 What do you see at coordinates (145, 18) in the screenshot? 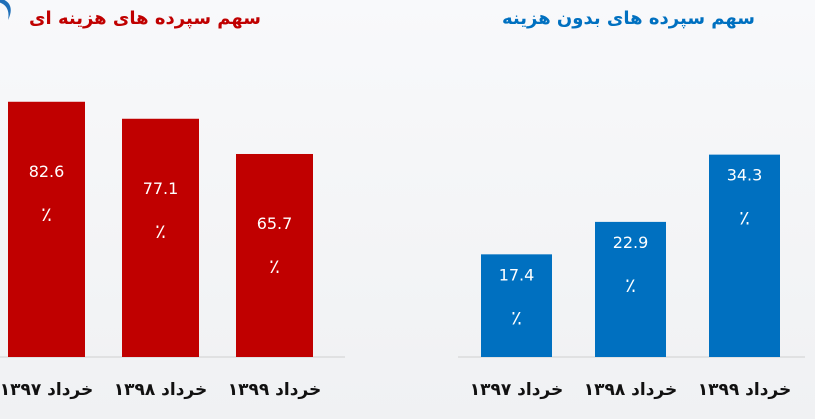
I see `cost-deposits-title: سهم سپرده های هزینه ای` at bounding box center [145, 18].